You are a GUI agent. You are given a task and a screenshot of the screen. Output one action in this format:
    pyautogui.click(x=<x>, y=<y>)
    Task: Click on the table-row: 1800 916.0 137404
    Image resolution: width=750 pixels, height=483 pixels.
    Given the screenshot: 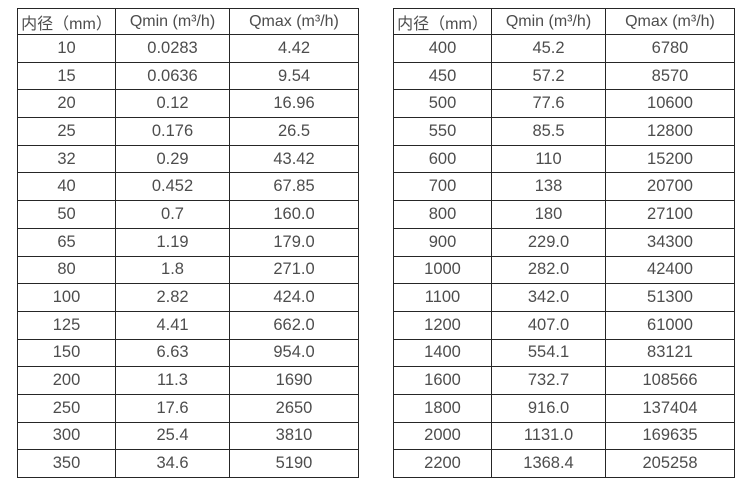 What is the action you would take?
    pyautogui.click(x=564, y=408)
    